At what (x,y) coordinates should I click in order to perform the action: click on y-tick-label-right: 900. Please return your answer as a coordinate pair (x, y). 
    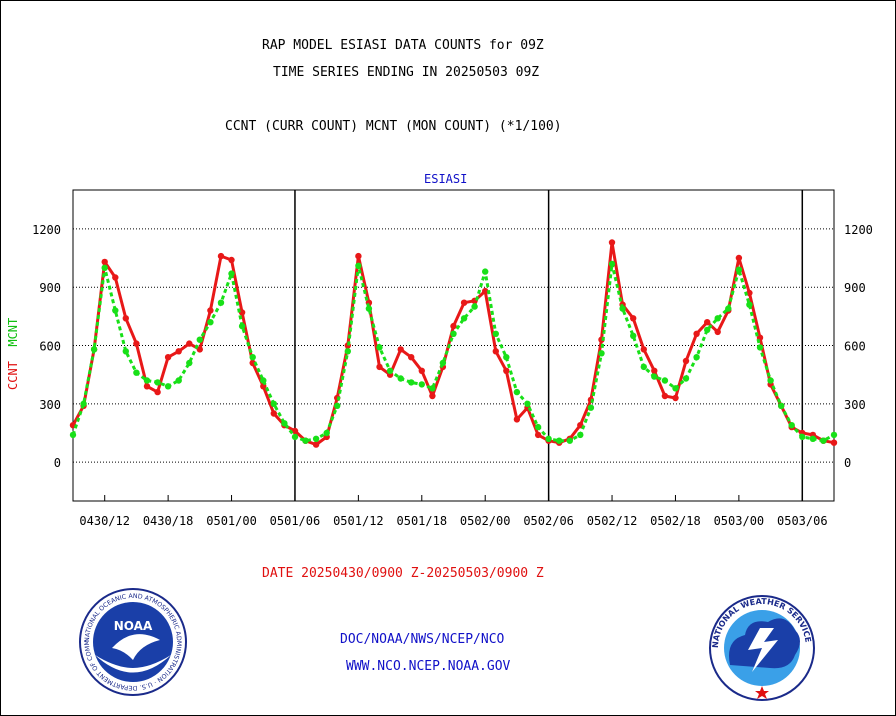
    Looking at the image, I should click on (855, 288).